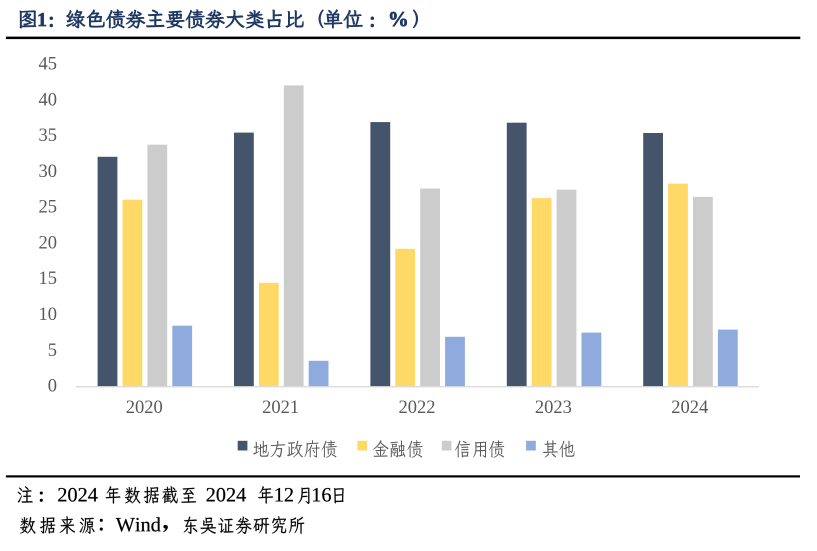 The image size is (817, 551). What do you see at coordinates (48, 279) in the screenshot?
I see `svg-text: 15` at bounding box center [48, 279].